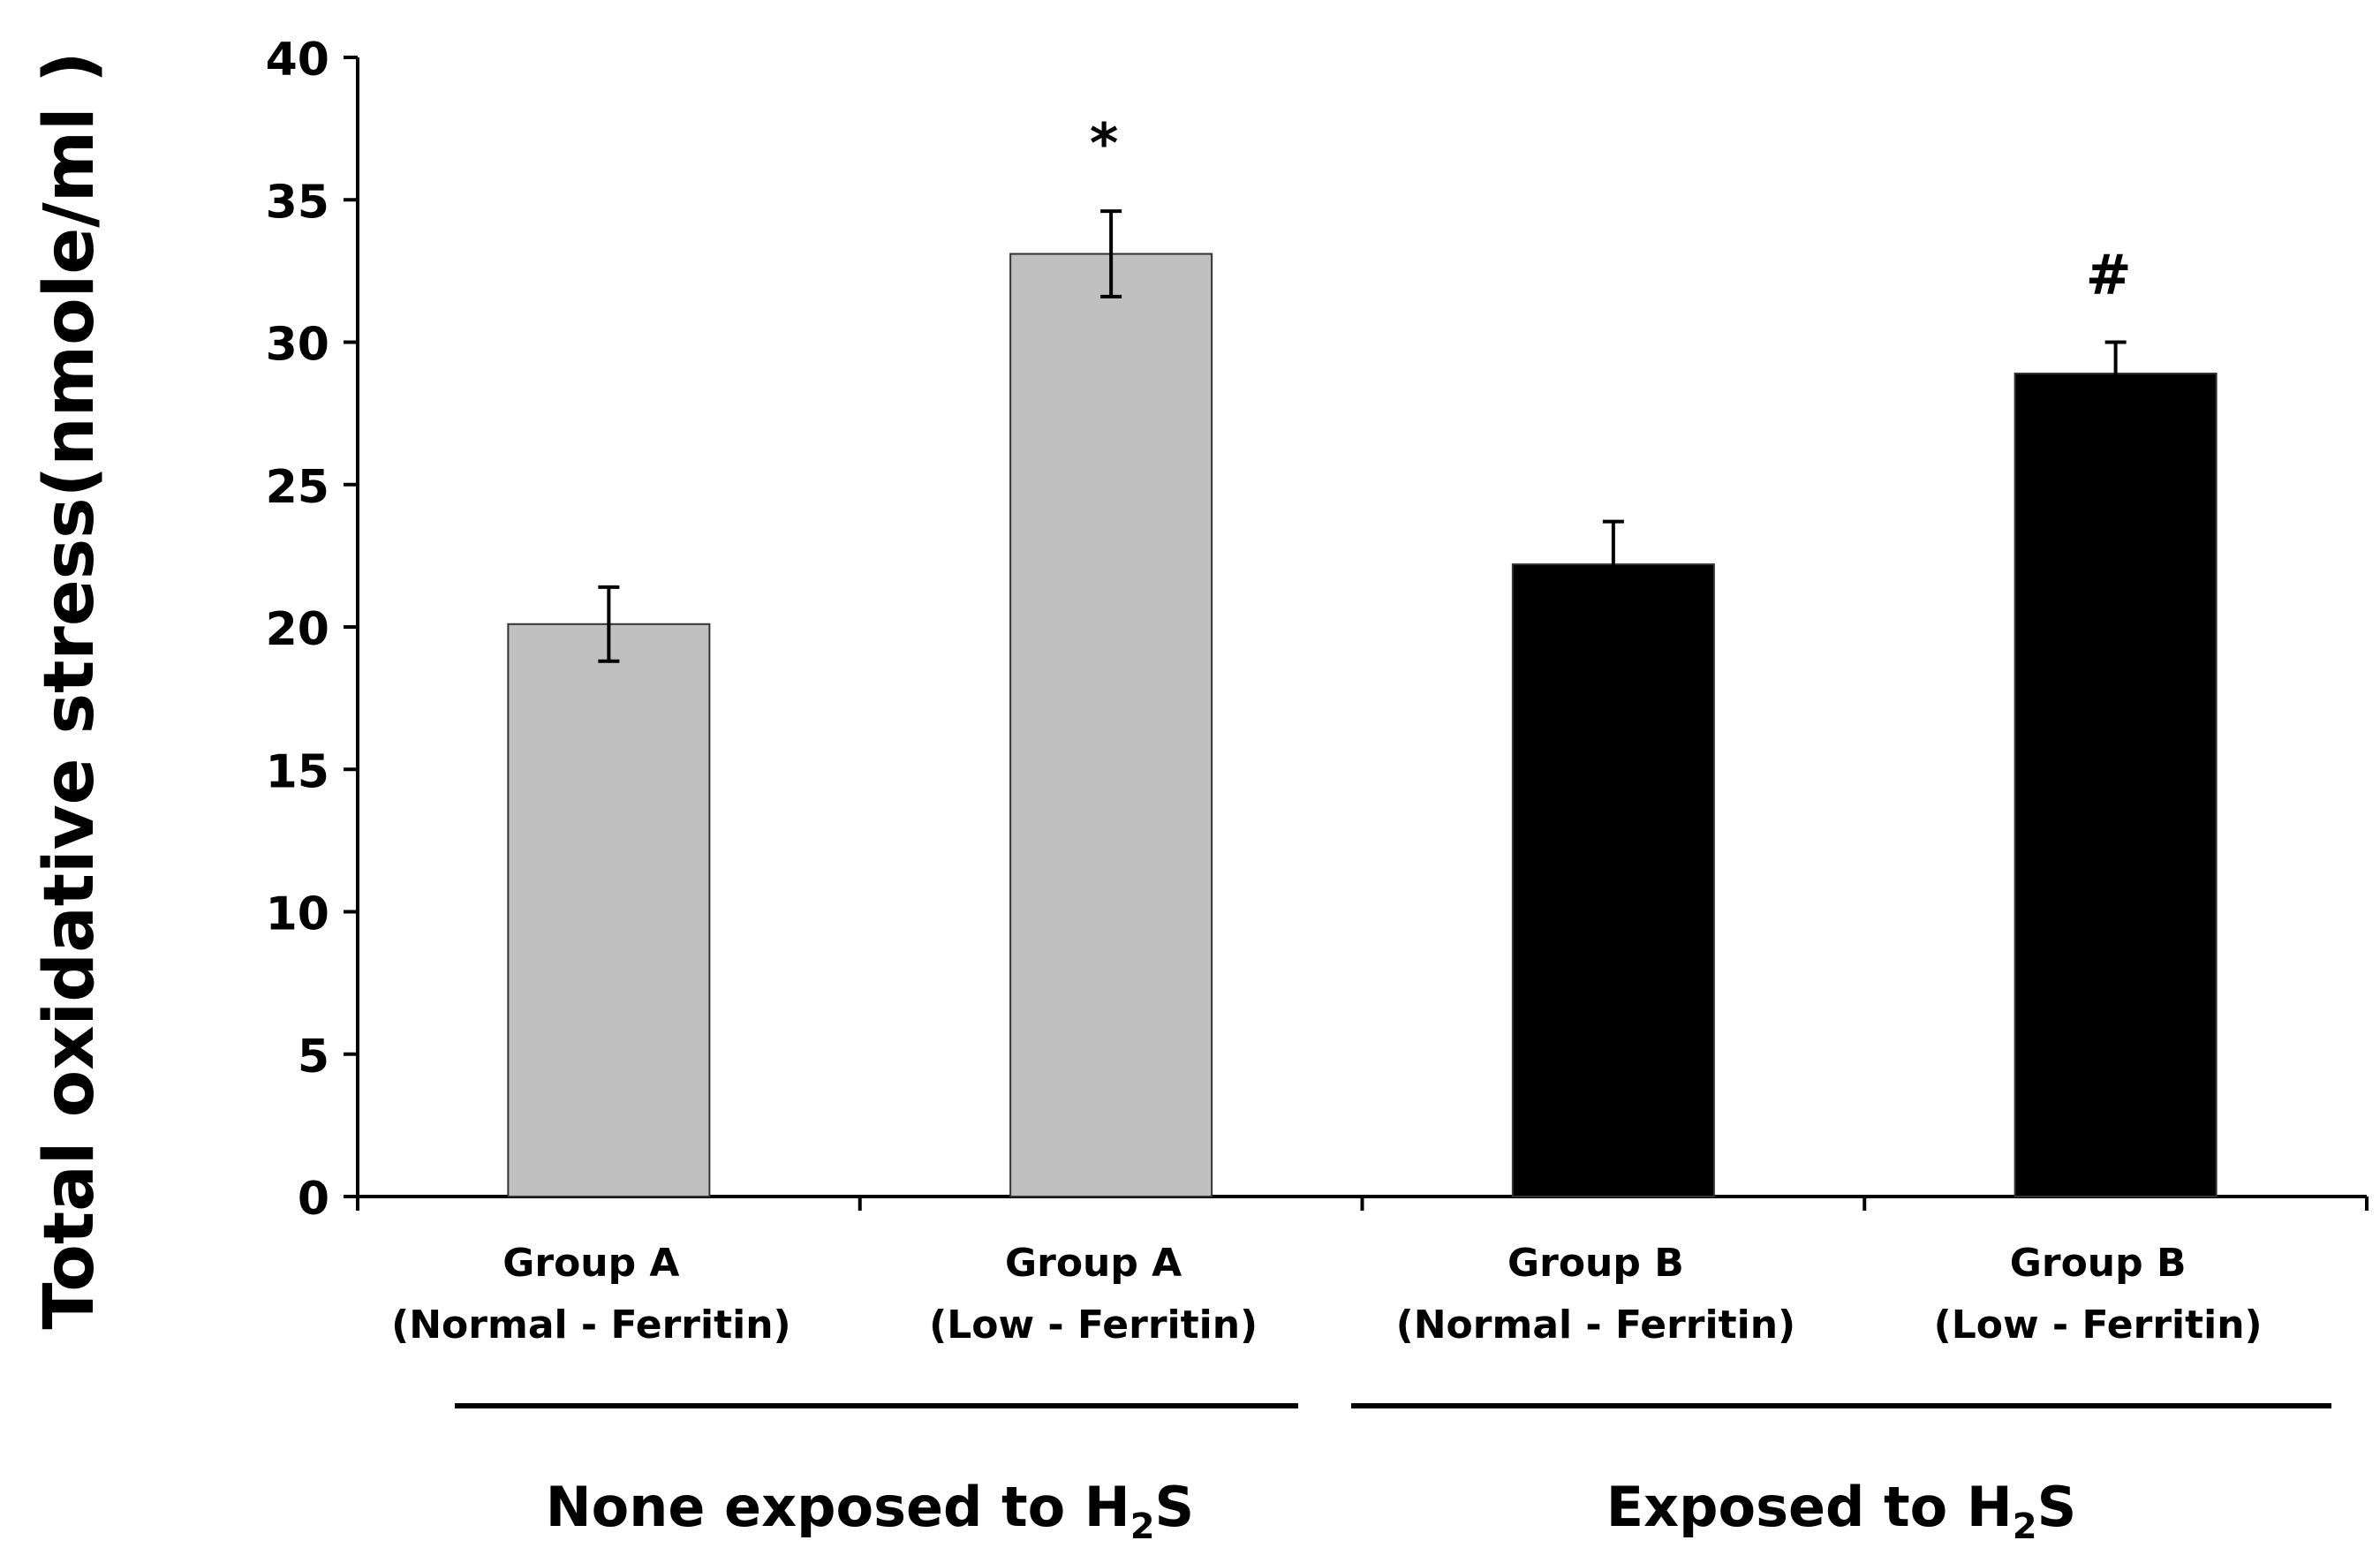 The width and height of the screenshot is (2380, 1563). I want to click on y-tick-label: 15, so click(297, 771).